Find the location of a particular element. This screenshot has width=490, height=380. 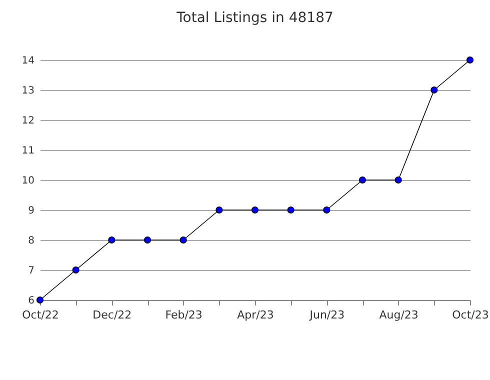

y-tick-label: 12 is located at coordinates (28, 121).